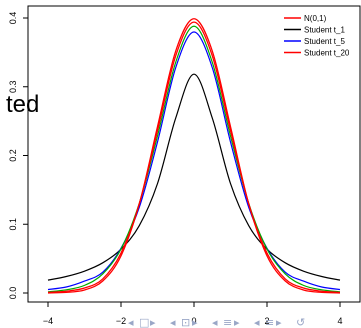  Describe the element at coordinates (22, 104) in the screenshot. I see `overlay-text: ted` at that location.